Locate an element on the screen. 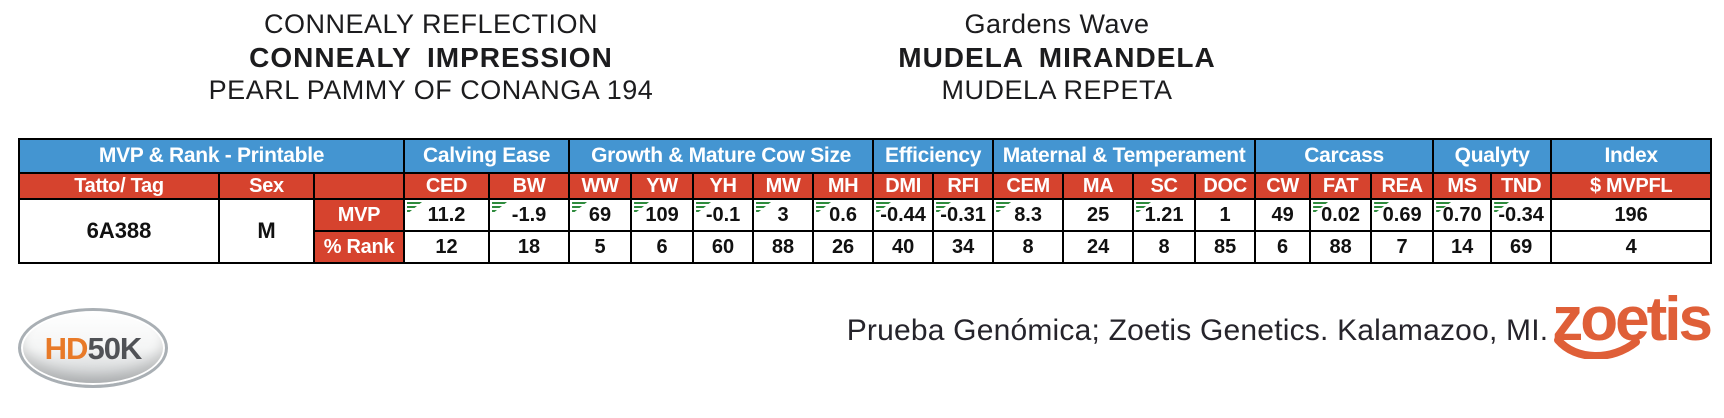 Image resolution: width=1724 pixels, height=418 pixels. metric-value-cell-18: 196 is located at coordinates (1631, 215).